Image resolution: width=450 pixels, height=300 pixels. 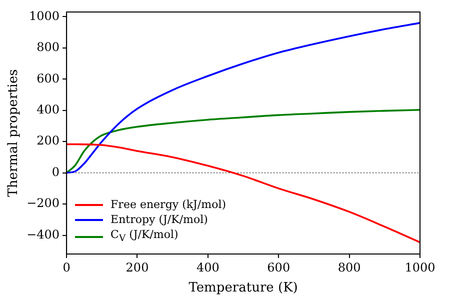 I want to click on y-tick-label: 600, so click(x=48, y=78).